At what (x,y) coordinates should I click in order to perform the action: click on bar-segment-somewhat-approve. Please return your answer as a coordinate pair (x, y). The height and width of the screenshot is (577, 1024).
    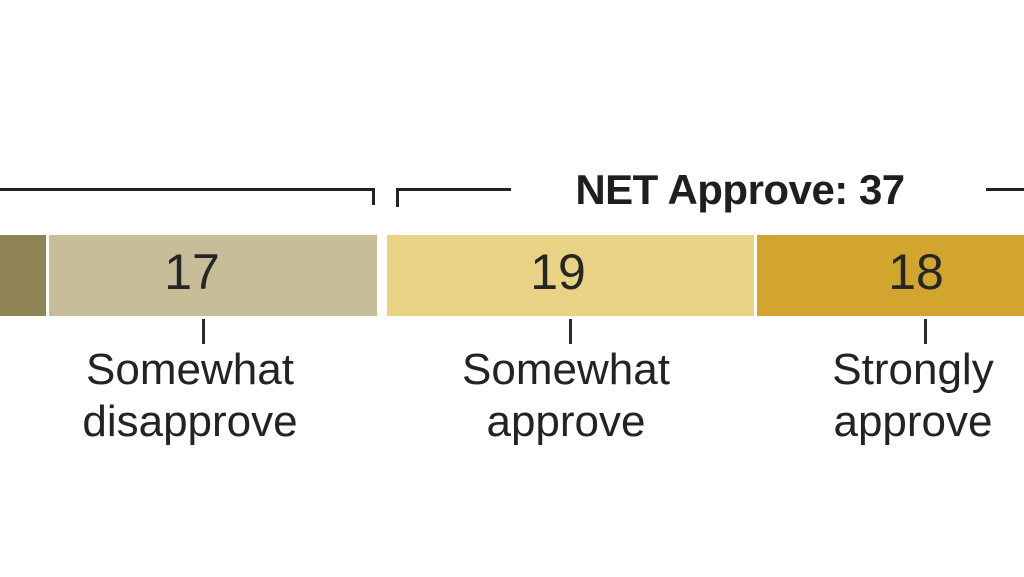
    Looking at the image, I should click on (570, 275).